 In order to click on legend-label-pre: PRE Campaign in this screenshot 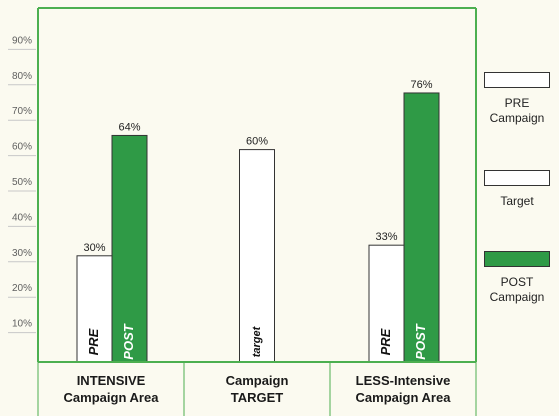, I will do `click(516, 111)`.